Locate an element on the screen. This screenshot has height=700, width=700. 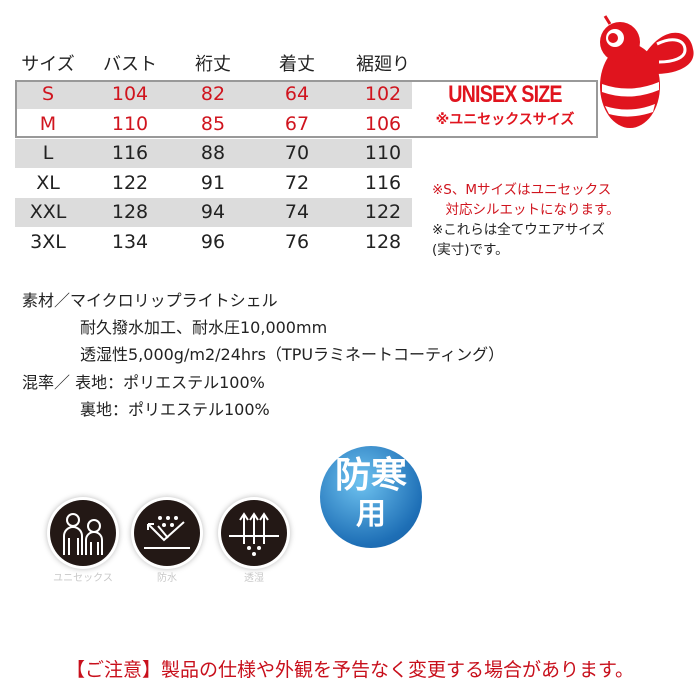
table-cell: 96 is located at coordinates (213, 241).